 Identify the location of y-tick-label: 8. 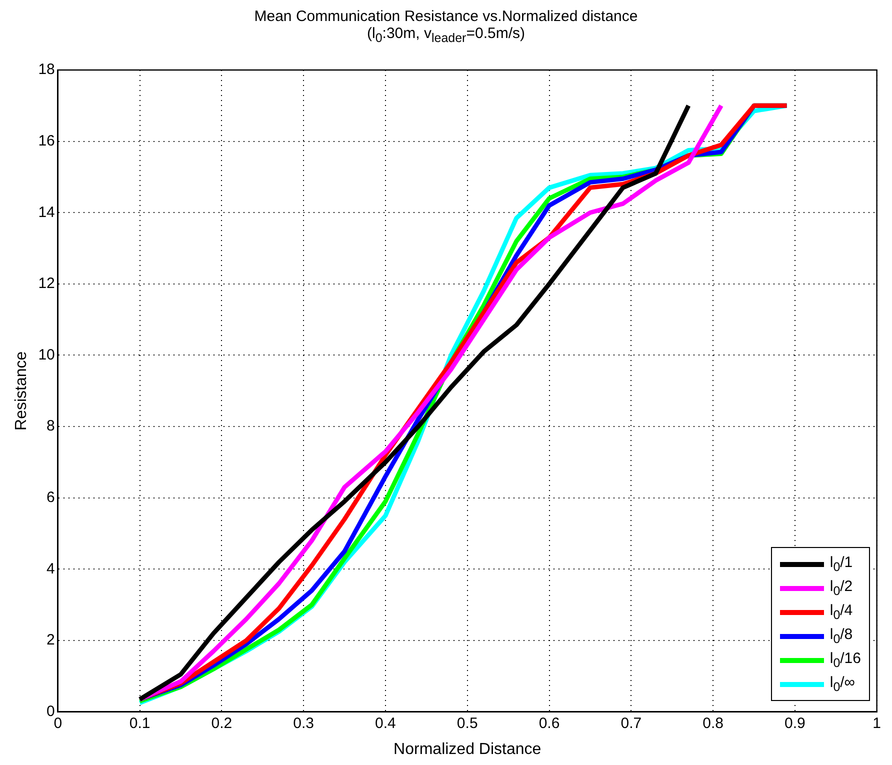
(50, 426).